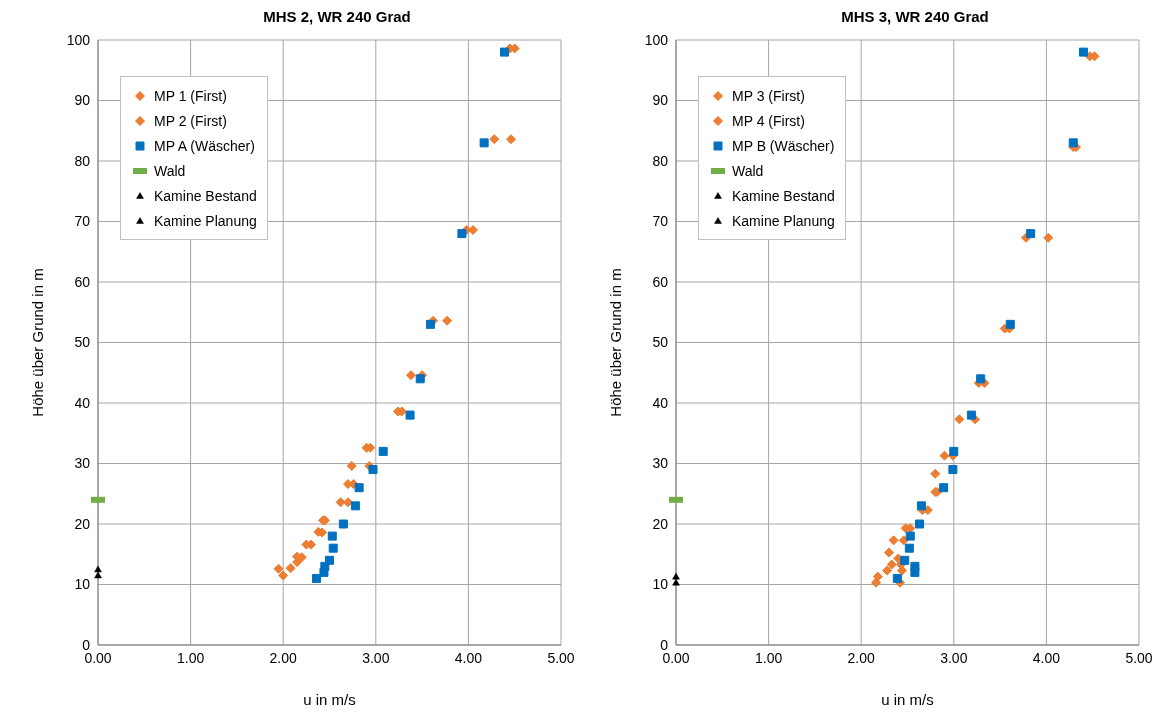 Image resolution: width=1174 pixels, height=715 pixels. I want to click on legend-label: MP 2 (First), so click(190, 120).